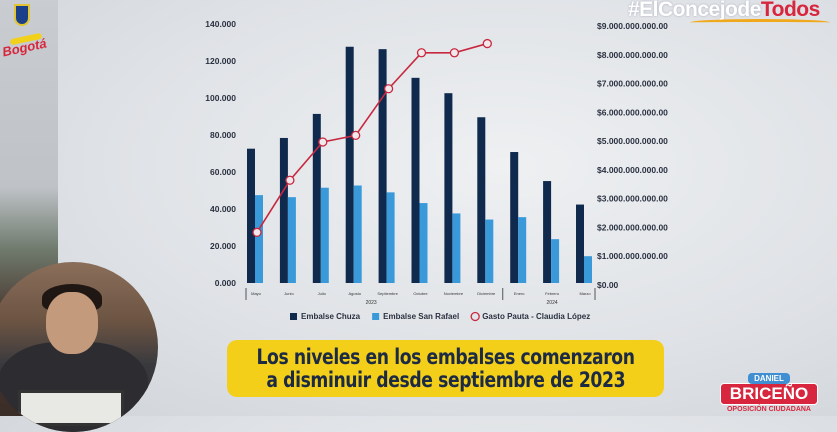 The height and width of the screenshot is (432, 837). What do you see at coordinates (256, 293) in the screenshot?
I see `category-label: Mayo` at bounding box center [256, 293].